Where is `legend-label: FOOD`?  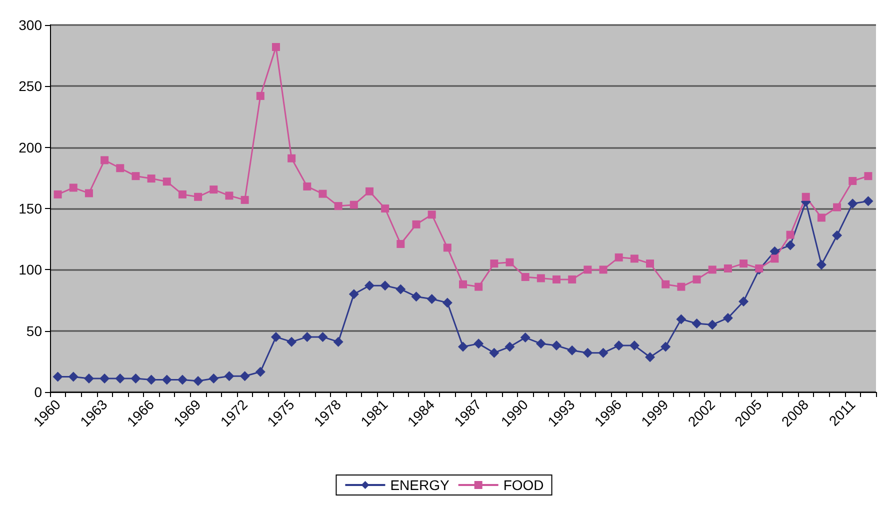
legend-label: FOOD is located at coordinates (523, 485).